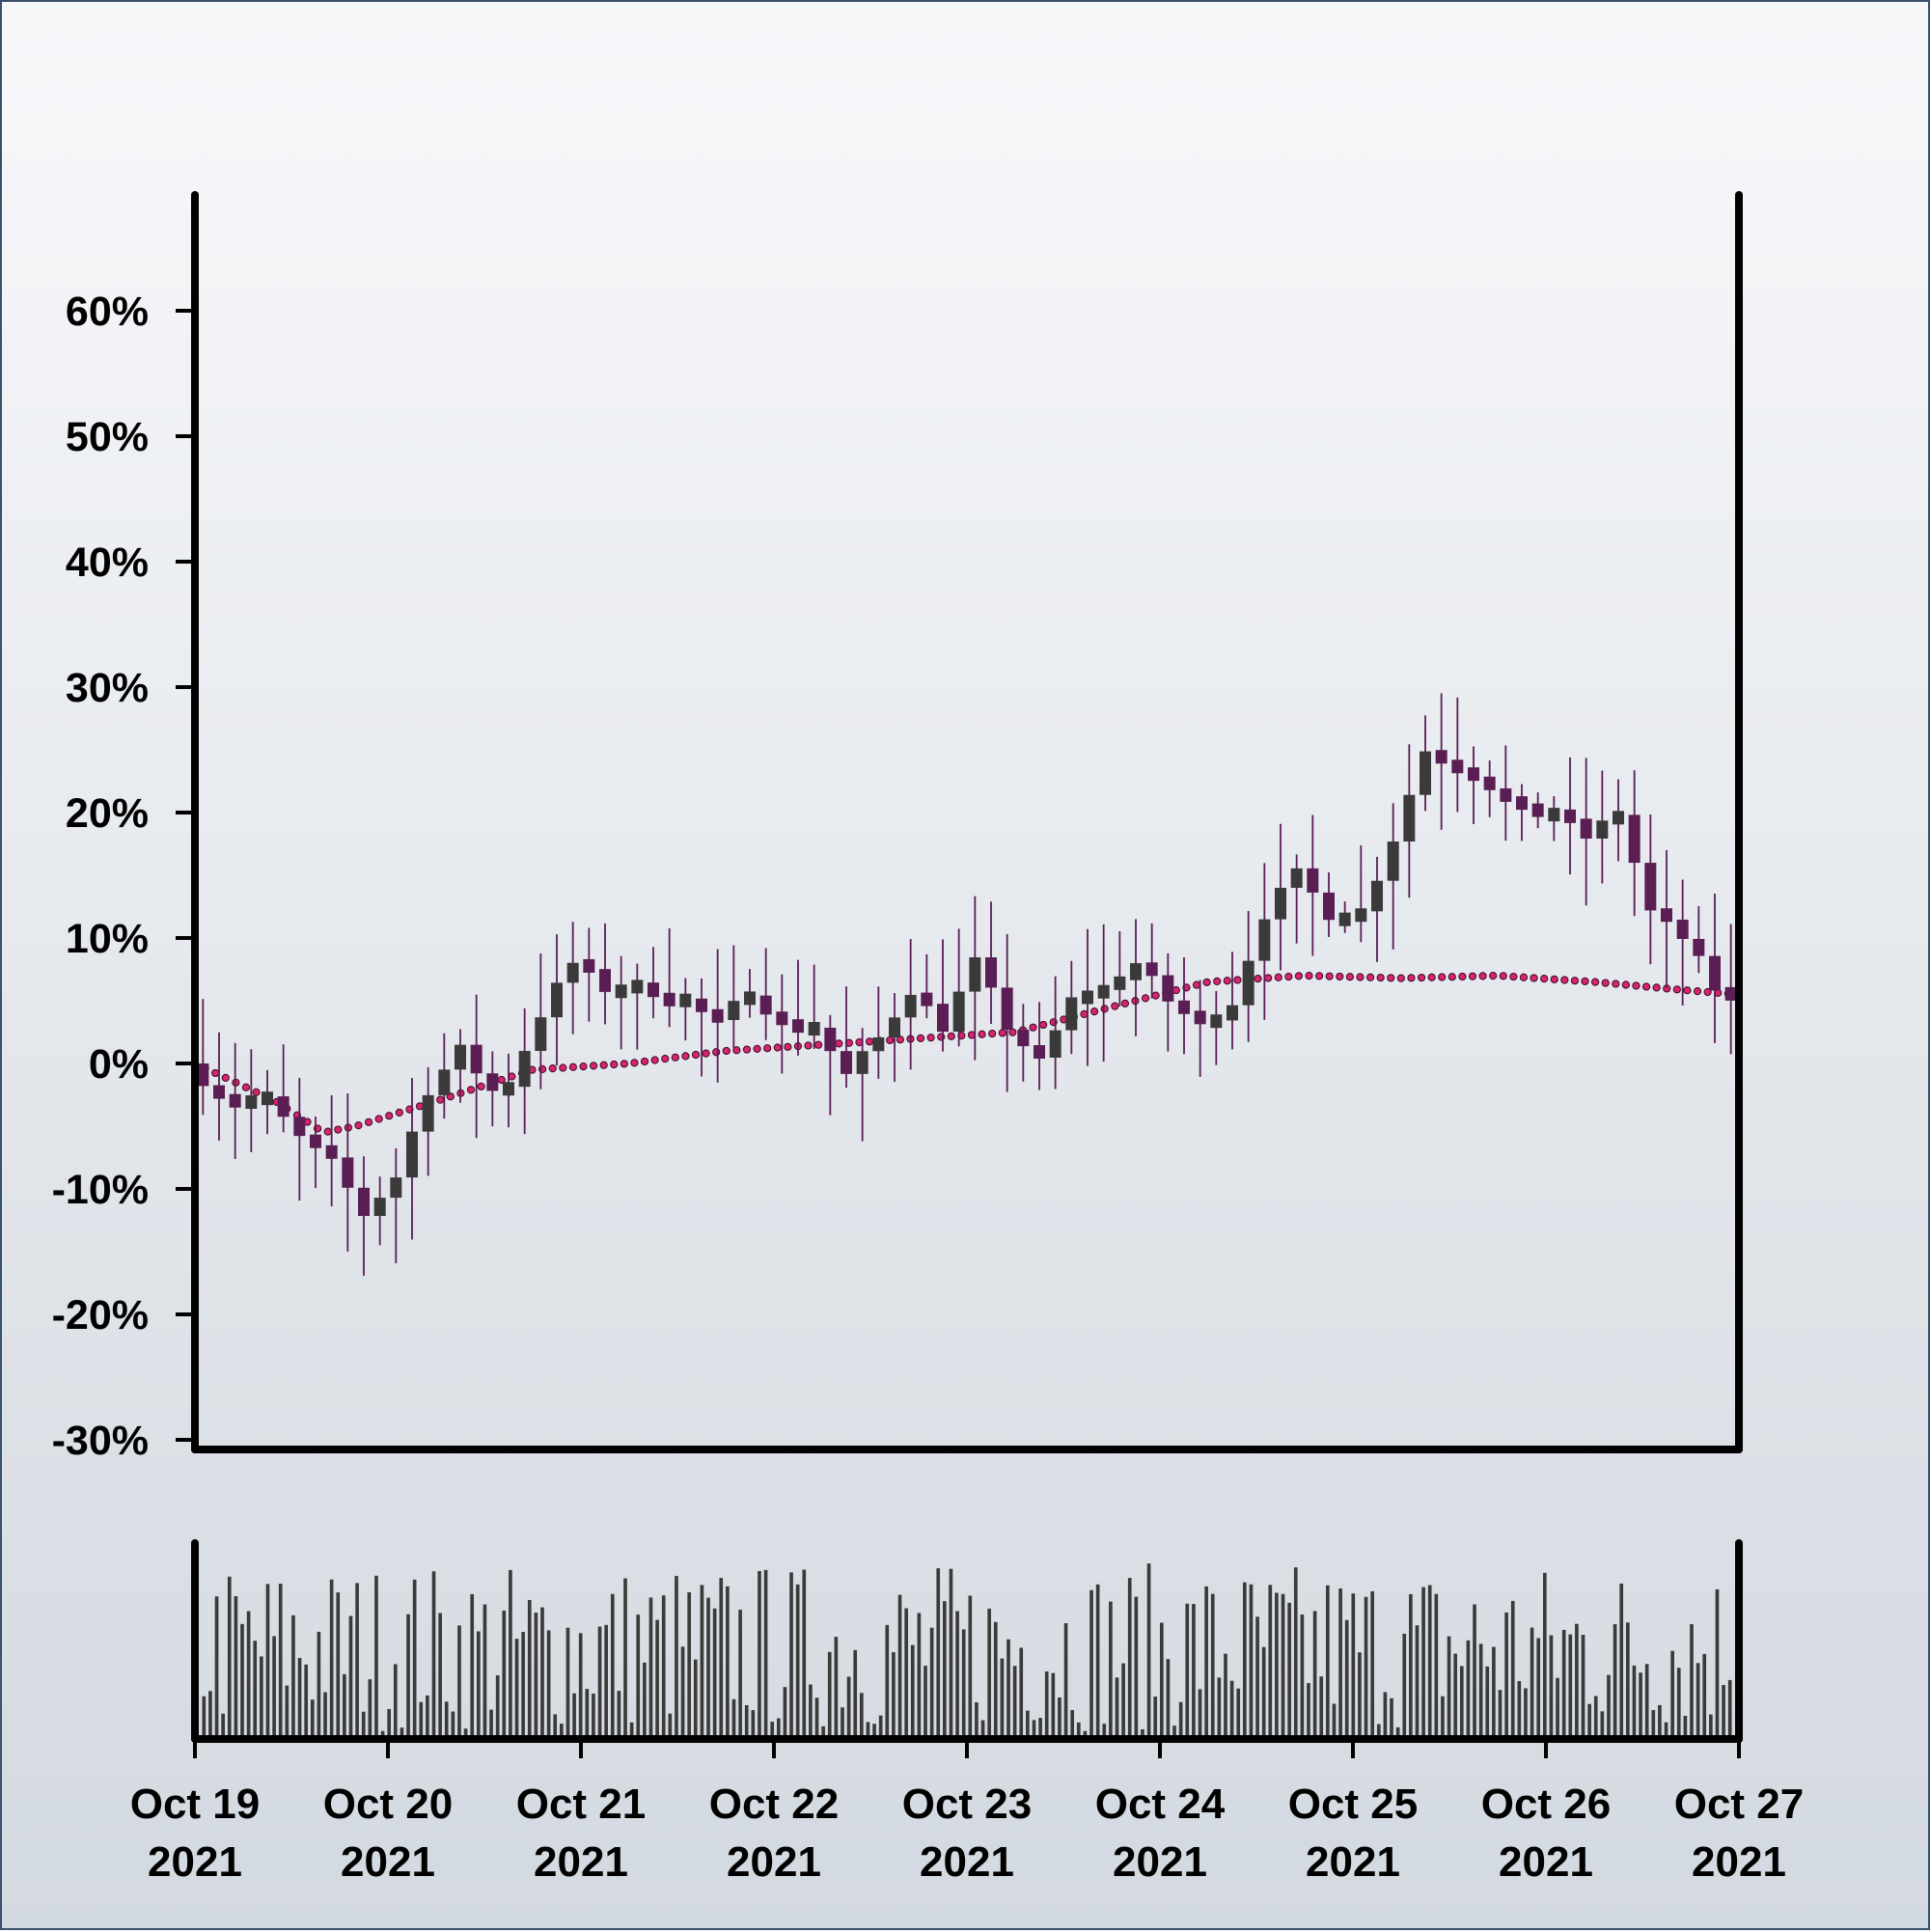 The height and width of the screenshot is (1932, 1930). What do you see at coordinates (107, 562) in the screenshot?
I see `y-tick-label: 40%` at bounding box center [107, 562].